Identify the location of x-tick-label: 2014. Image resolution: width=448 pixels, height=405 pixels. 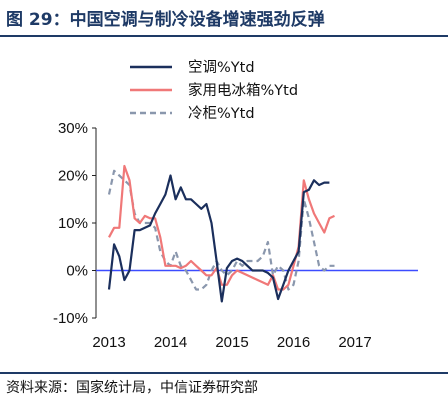
(170, 342).